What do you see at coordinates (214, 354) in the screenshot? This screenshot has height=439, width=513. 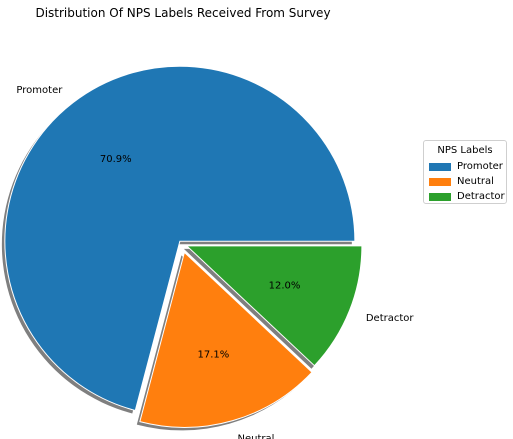 I see `slice-pct-neutral: 17.1%` at bounding box center [214, 354].